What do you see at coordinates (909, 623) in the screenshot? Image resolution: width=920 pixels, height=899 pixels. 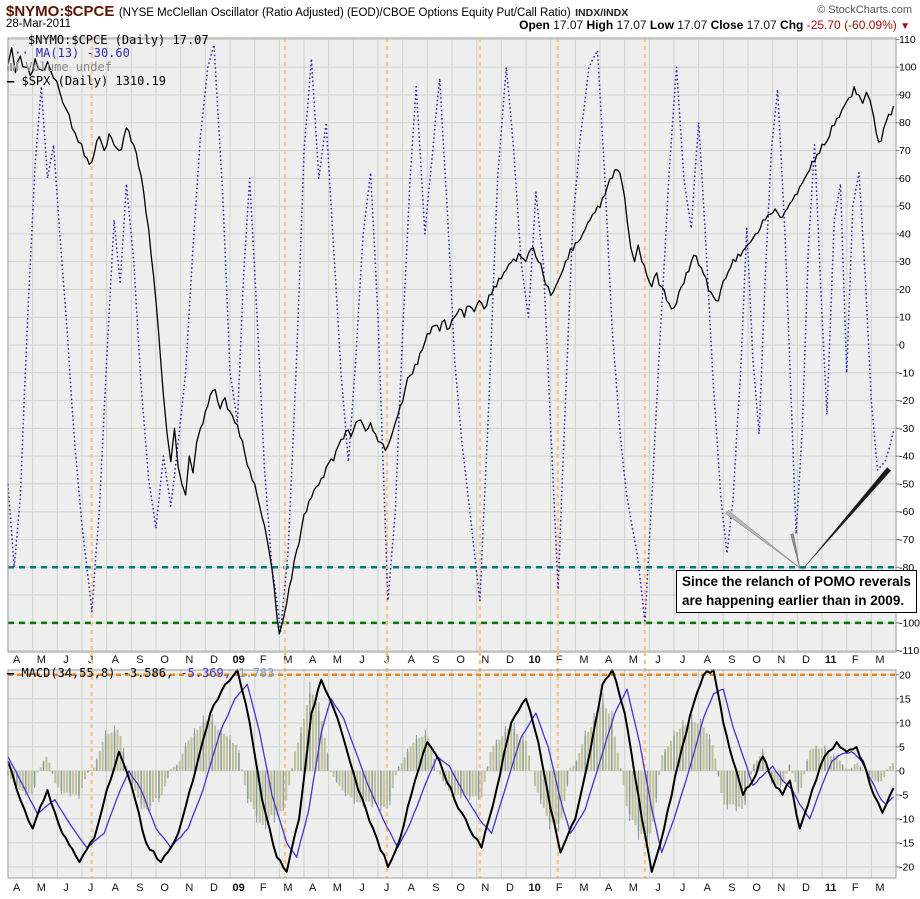 I see `y-axis-label: -100` at bounding box center [909, 623].